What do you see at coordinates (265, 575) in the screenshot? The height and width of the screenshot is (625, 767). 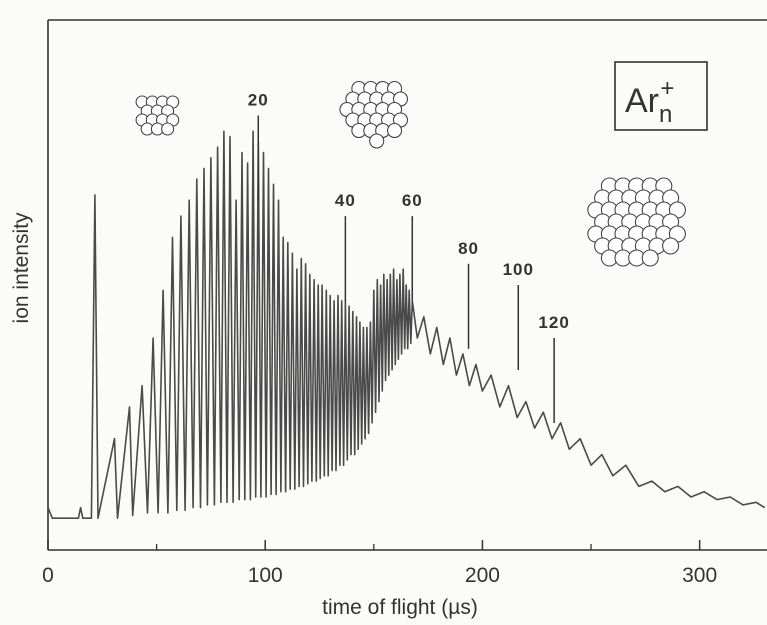 I see `x-tick-label: 100` at bounding box center [265, 575].